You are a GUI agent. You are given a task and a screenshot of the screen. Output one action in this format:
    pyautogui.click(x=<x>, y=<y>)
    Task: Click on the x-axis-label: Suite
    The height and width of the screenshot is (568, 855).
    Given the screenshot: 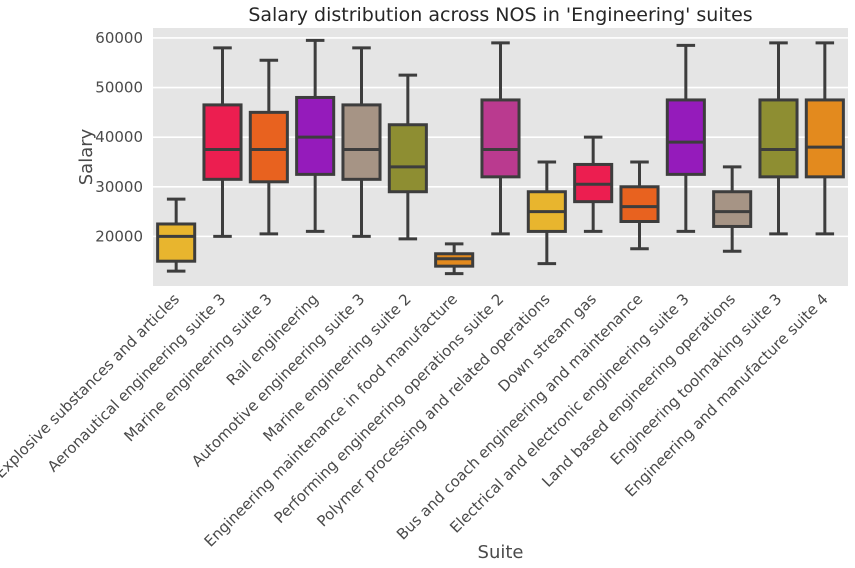 What is the action you would take?
    pyautogui.click(x=501, y=552)
    